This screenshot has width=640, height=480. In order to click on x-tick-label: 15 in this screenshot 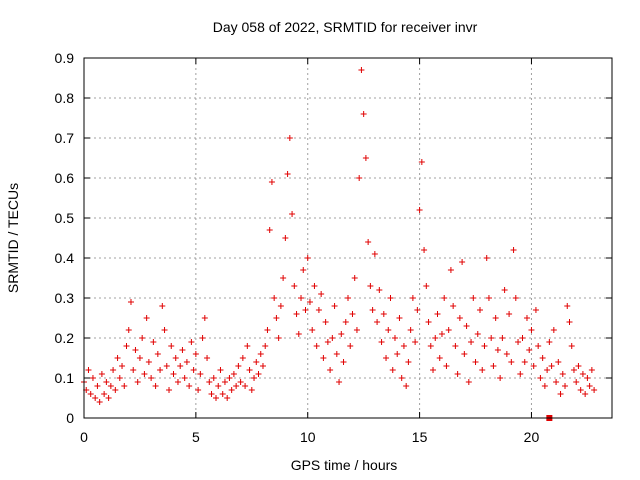, I will do `click(420, 437)`.